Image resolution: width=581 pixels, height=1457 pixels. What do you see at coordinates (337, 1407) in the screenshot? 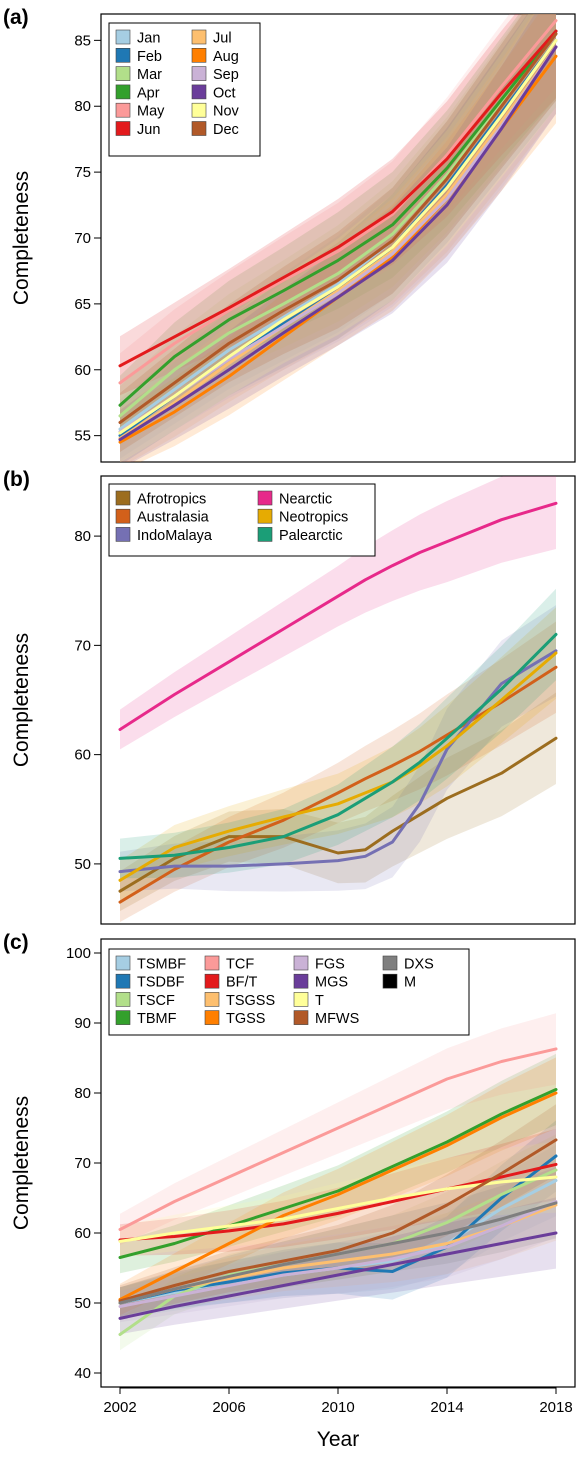
I see `x-tick-label: 2010` at bounding box center [337, 1407].